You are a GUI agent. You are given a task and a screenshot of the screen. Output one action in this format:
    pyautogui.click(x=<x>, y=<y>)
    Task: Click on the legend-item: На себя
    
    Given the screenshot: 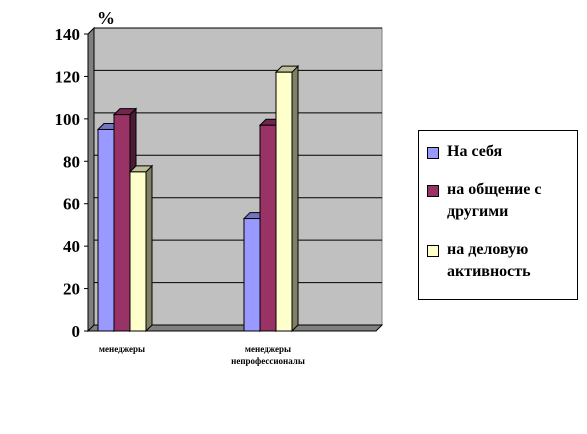 What is the action you would take?
    pyautogui.click(x=500, y=152)
    